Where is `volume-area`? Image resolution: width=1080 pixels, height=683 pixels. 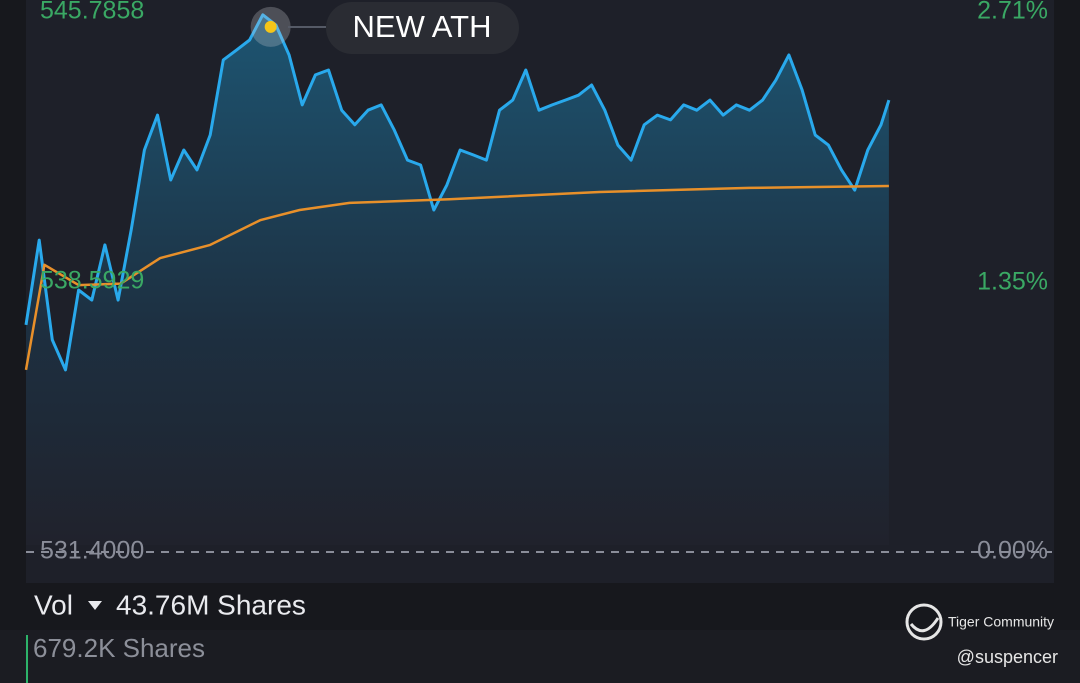 volume-area is located at coordinates (540, 656).